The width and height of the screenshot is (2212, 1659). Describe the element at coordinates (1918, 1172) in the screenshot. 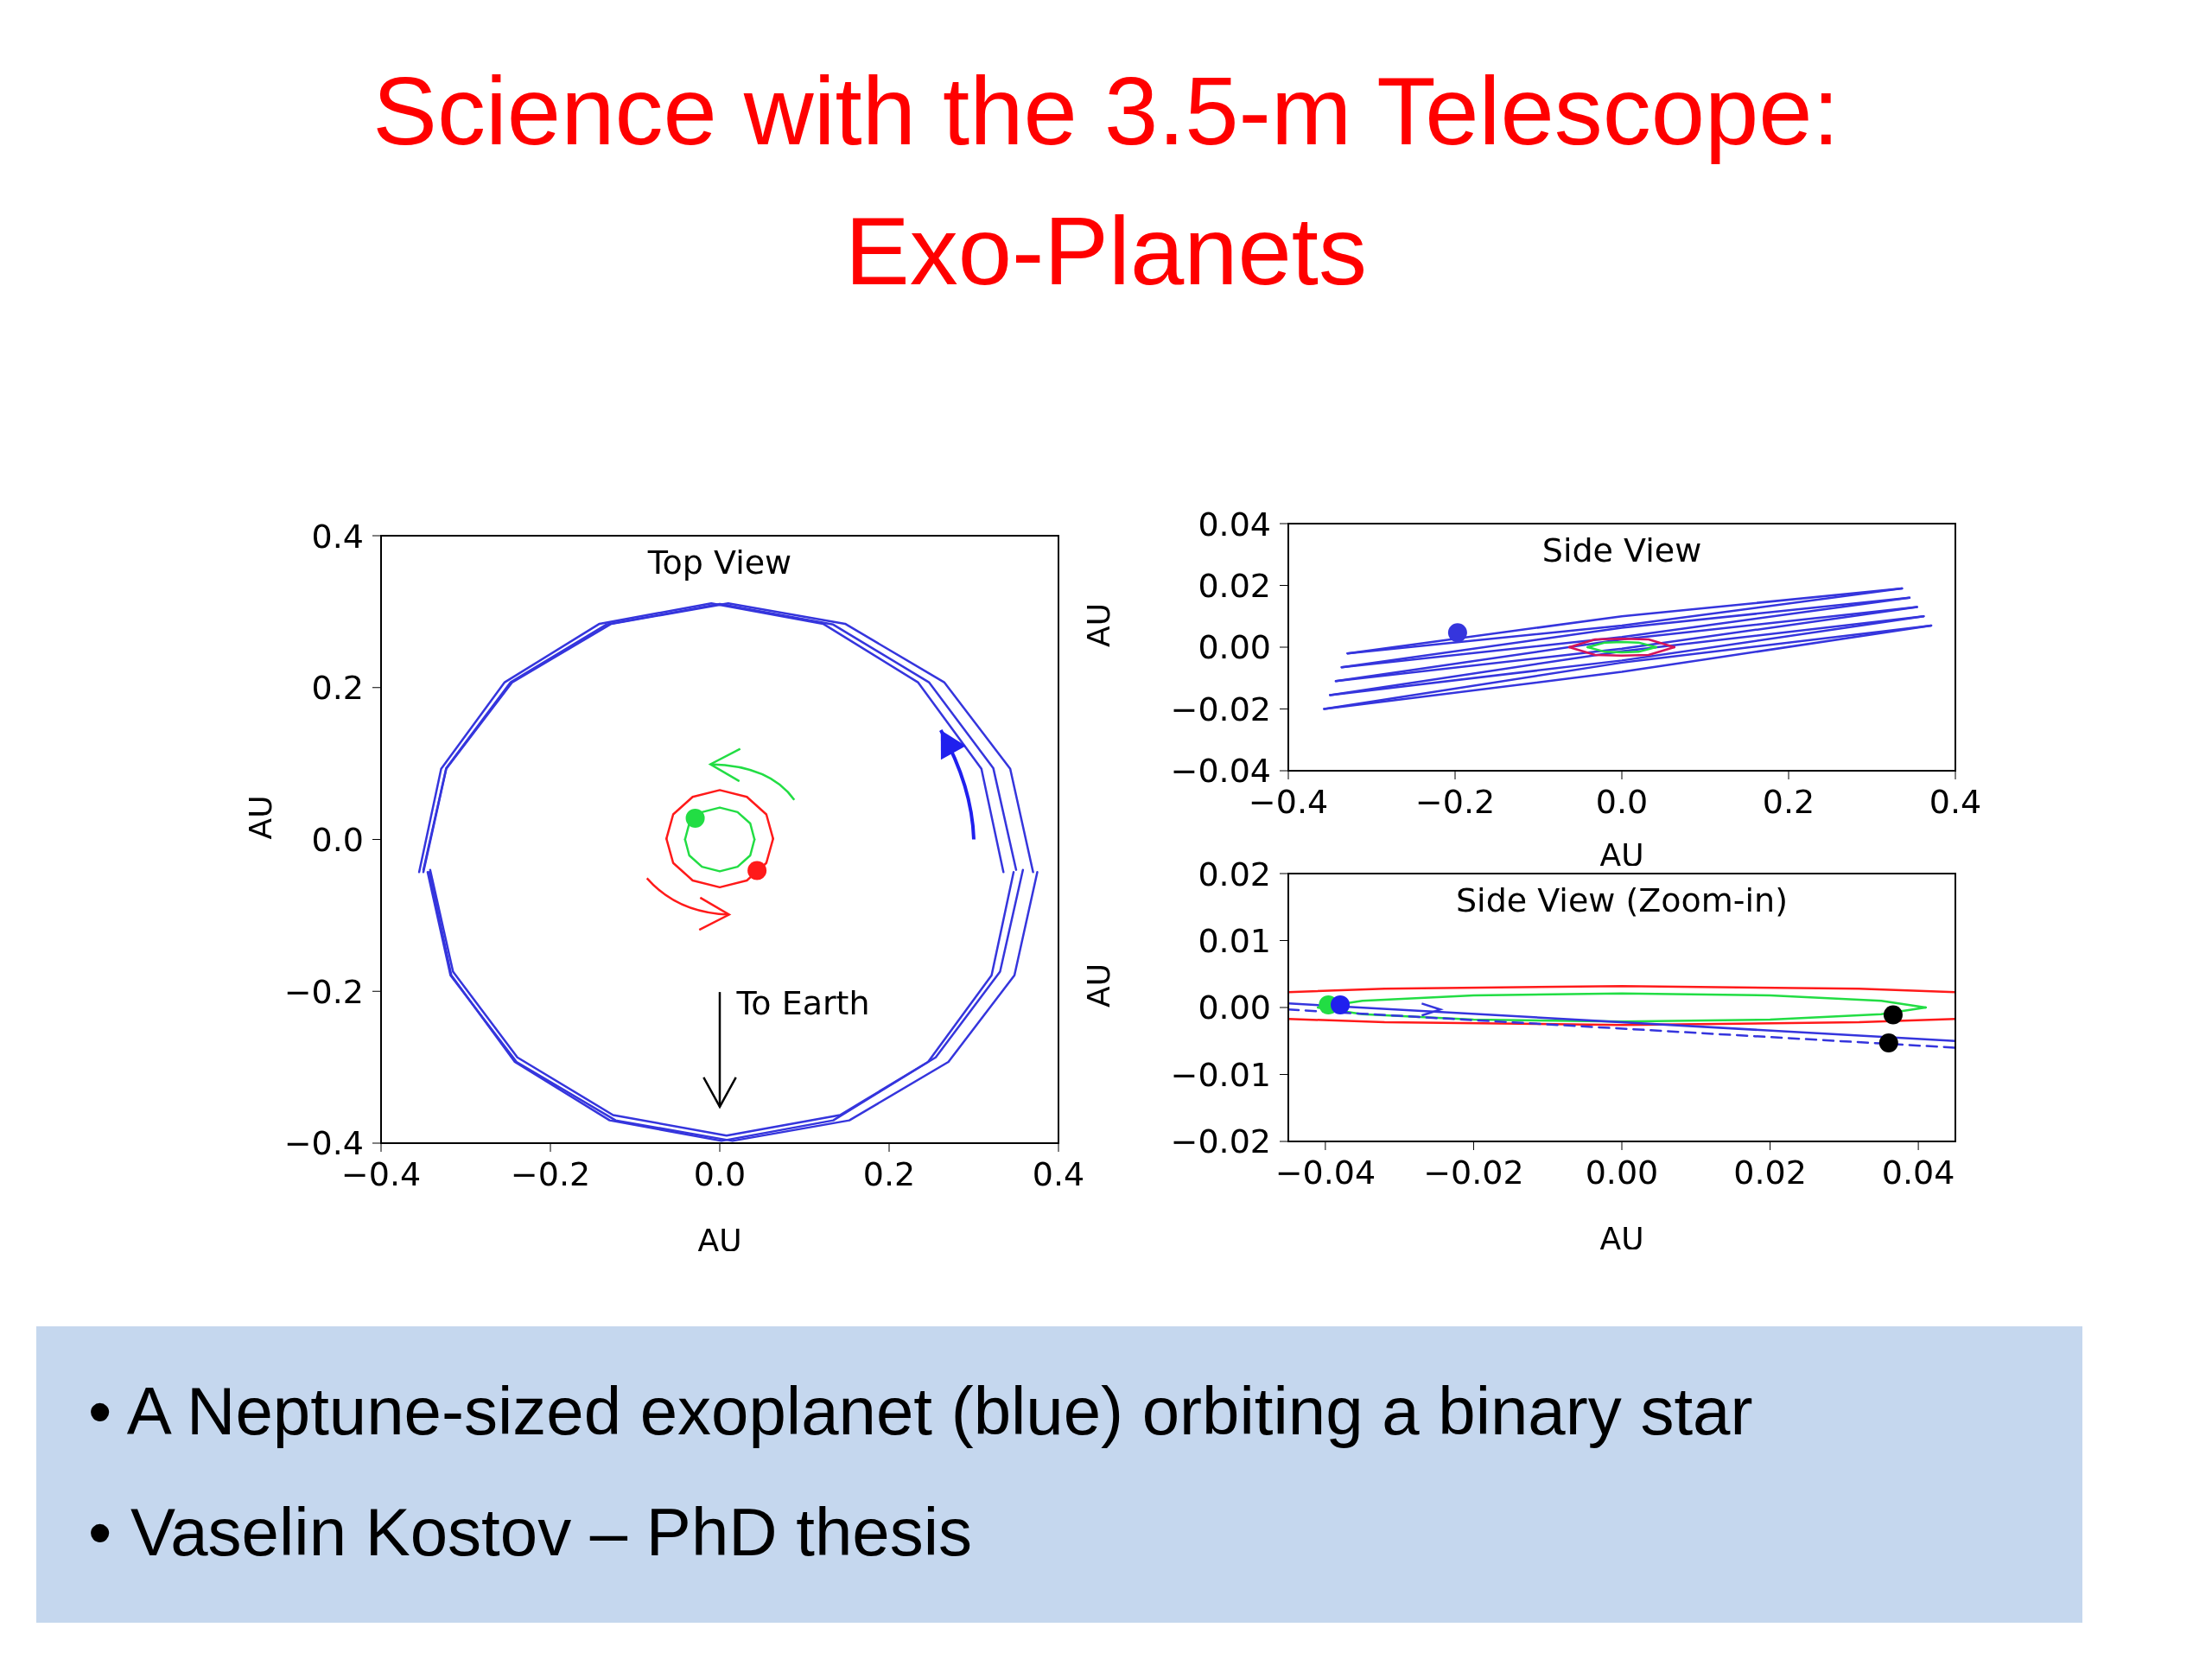

I see `x-tick-label: 0.04` at that location.